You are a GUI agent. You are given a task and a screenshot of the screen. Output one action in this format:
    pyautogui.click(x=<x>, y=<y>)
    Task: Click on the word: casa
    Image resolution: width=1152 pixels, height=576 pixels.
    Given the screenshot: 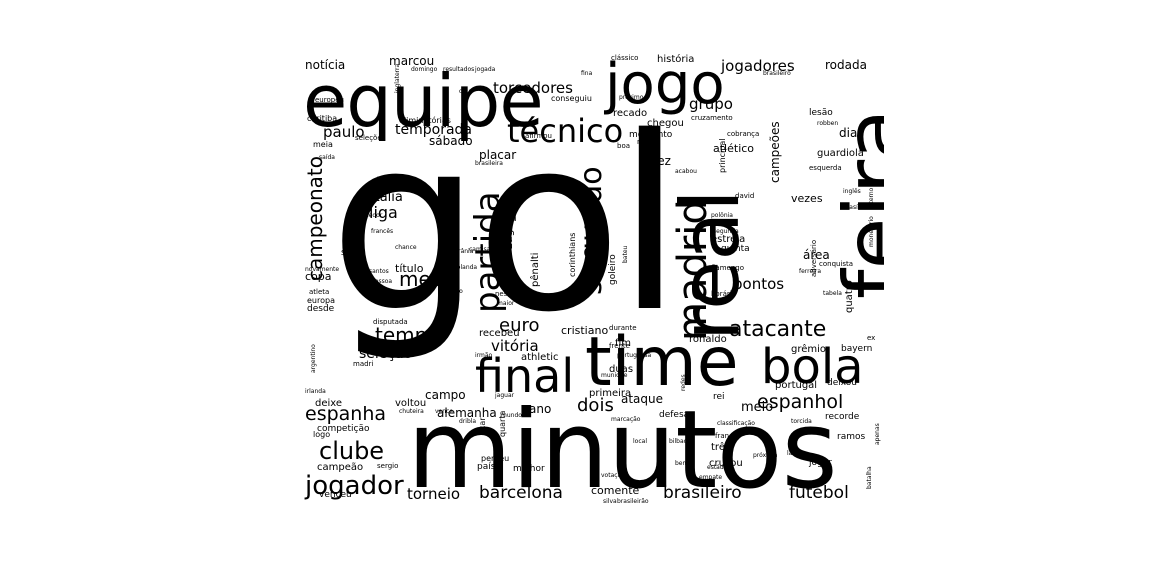 What is the action you would take?
    pyautogui.click(x=750, y=431)
    